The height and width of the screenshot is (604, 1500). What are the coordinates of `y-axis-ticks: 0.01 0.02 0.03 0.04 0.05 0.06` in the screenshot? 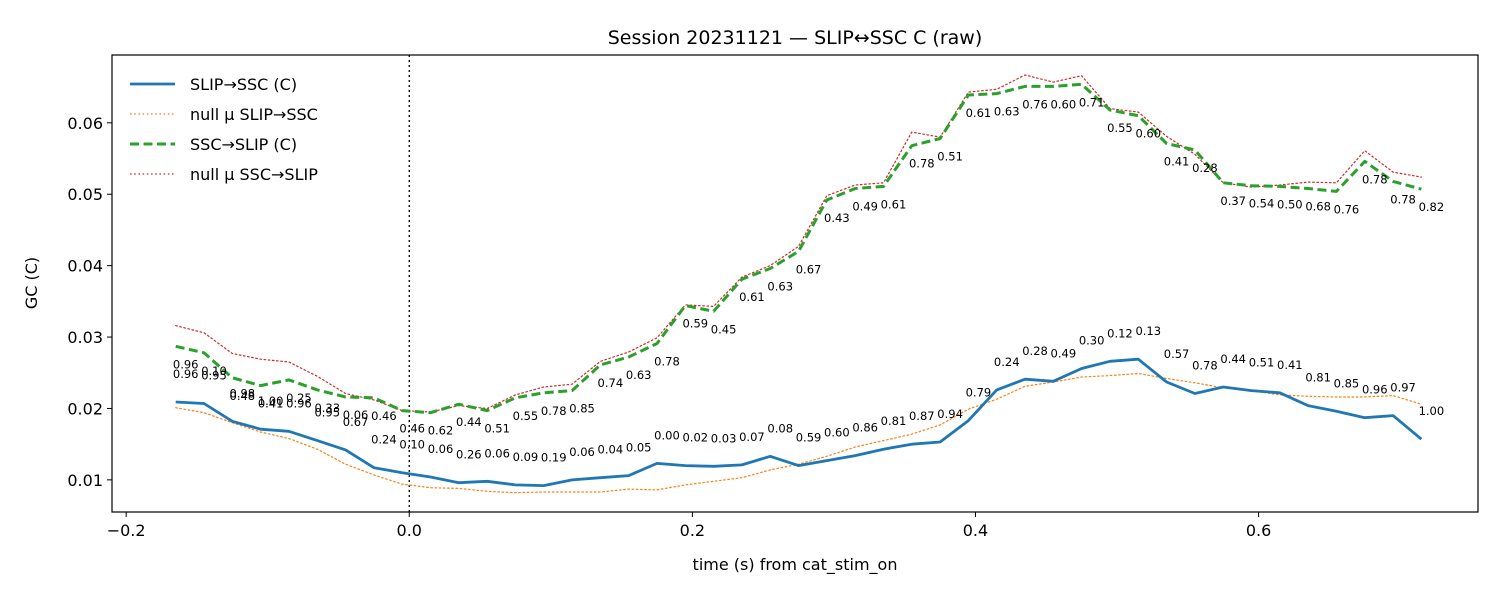 It's located at (89, 302).